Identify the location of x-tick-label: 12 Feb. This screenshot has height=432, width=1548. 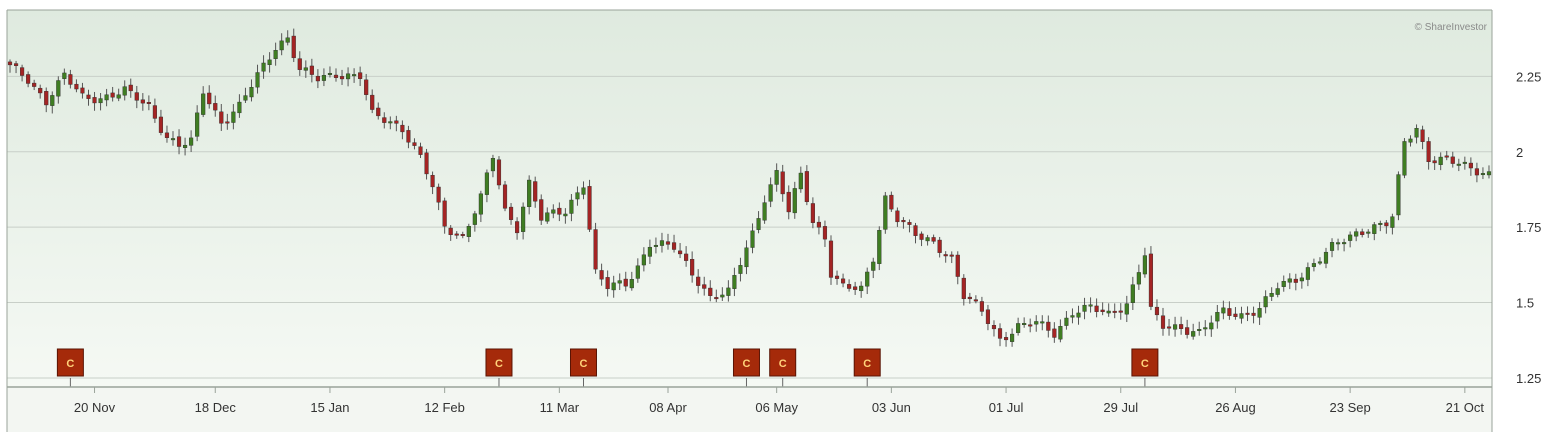
(444, 407).